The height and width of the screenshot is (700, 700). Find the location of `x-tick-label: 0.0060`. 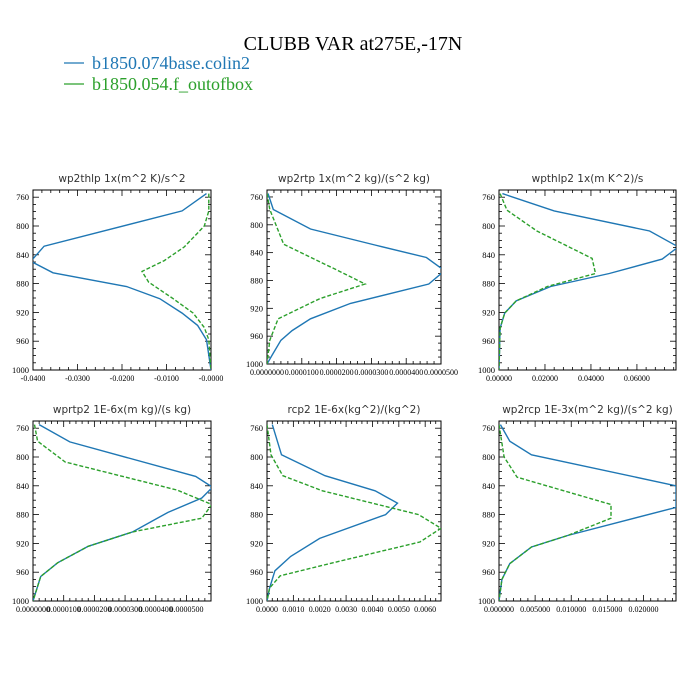

x-tick-label: 0.0060 is located at coordinates (425, 609).